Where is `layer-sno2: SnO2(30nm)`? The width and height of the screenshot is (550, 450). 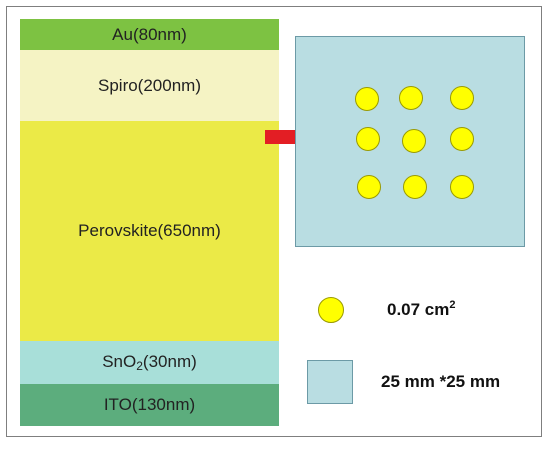 layer-sno2: SnO2(30nm) is located at coordinates (149, 362).